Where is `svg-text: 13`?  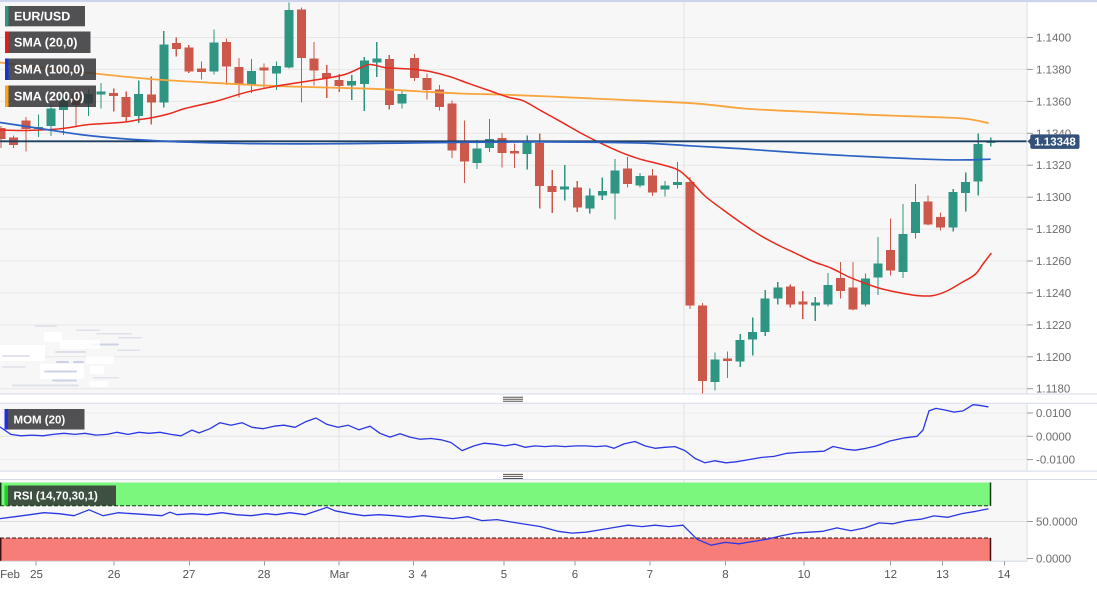 svg-text: 13 is located at coordinates (942, 575).